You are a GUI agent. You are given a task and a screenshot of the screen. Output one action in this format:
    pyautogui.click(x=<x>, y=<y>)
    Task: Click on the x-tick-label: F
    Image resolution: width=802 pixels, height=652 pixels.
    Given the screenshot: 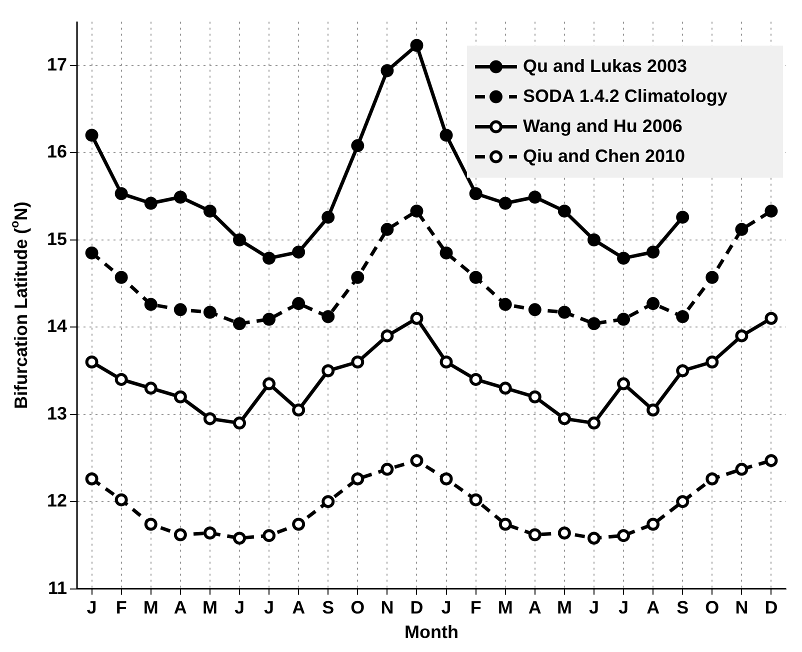 What is the action you would take?
    pyautogui.click(x=476, y=608)
    